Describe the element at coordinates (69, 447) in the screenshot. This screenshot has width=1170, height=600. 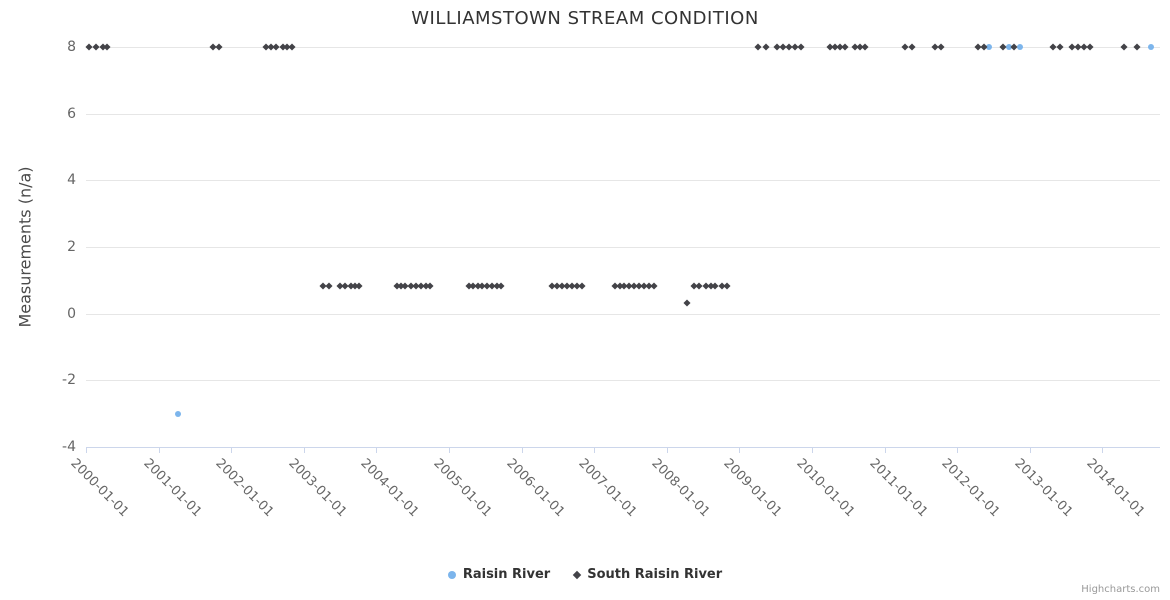
I see `y-axis-label: -4` at that location.